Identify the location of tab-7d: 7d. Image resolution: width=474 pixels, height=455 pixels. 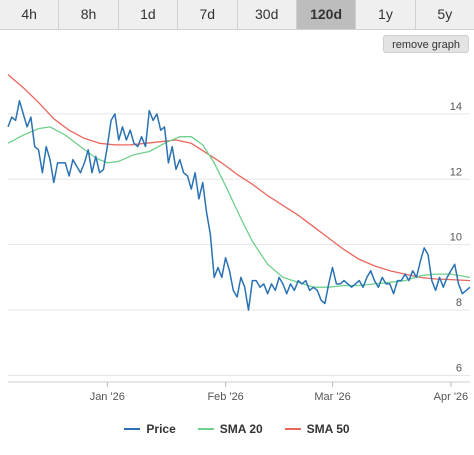
(208, 14).